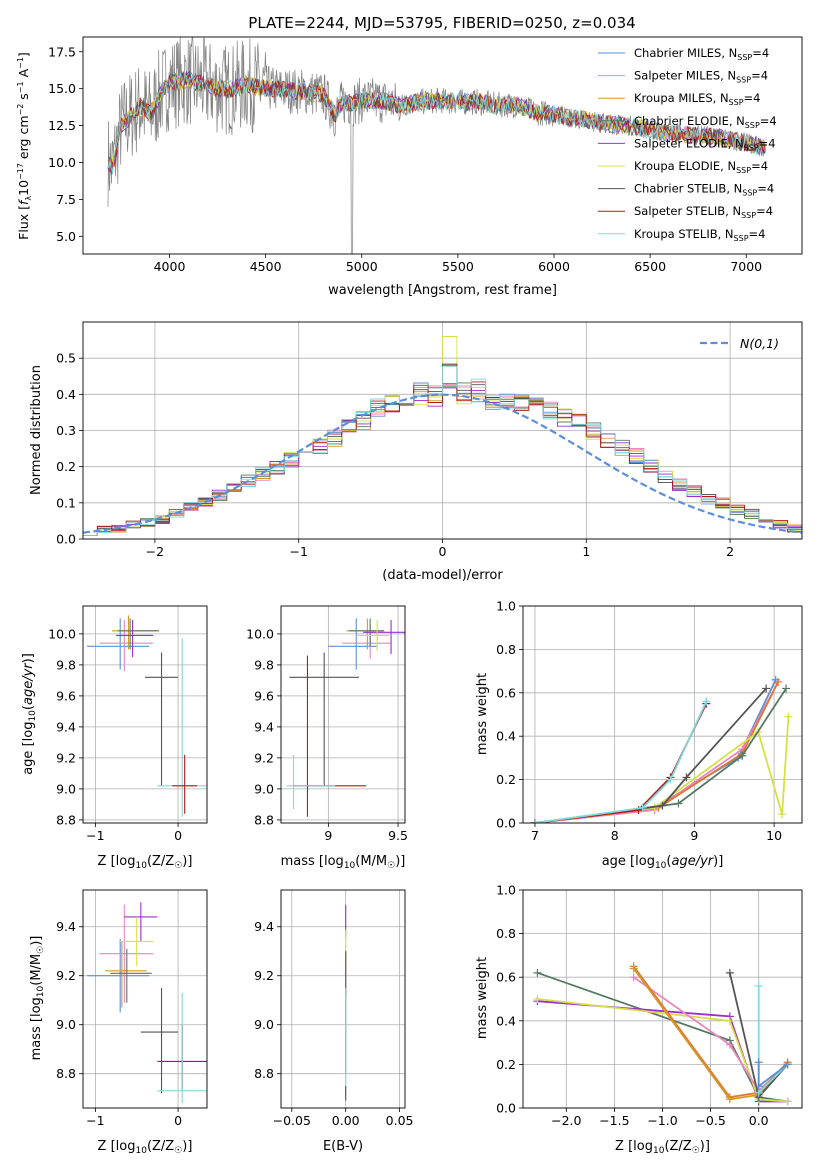 This screenshot has width=819, height=1170. Describe the element at coordinates (346, 1120) in the screenshot. I see `x-tick-label: 0.00` at that location.